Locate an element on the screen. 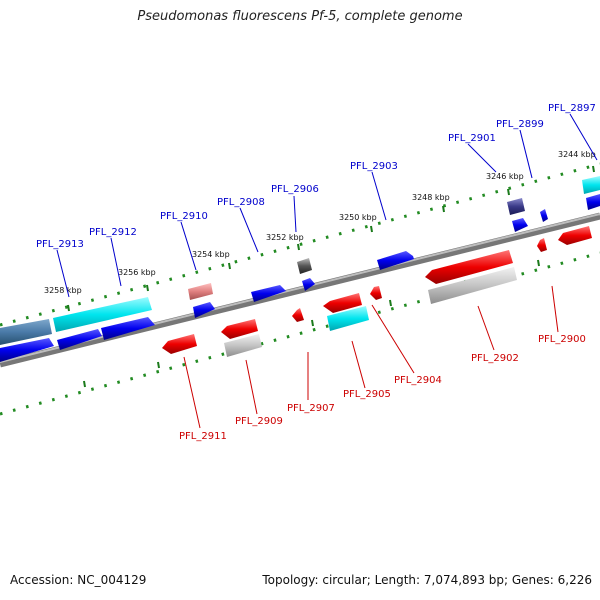 The width and height of the screenshot is (600, 600). gene-label-PFL_2908: PFL_2908 is located at coordinates (241, 202).